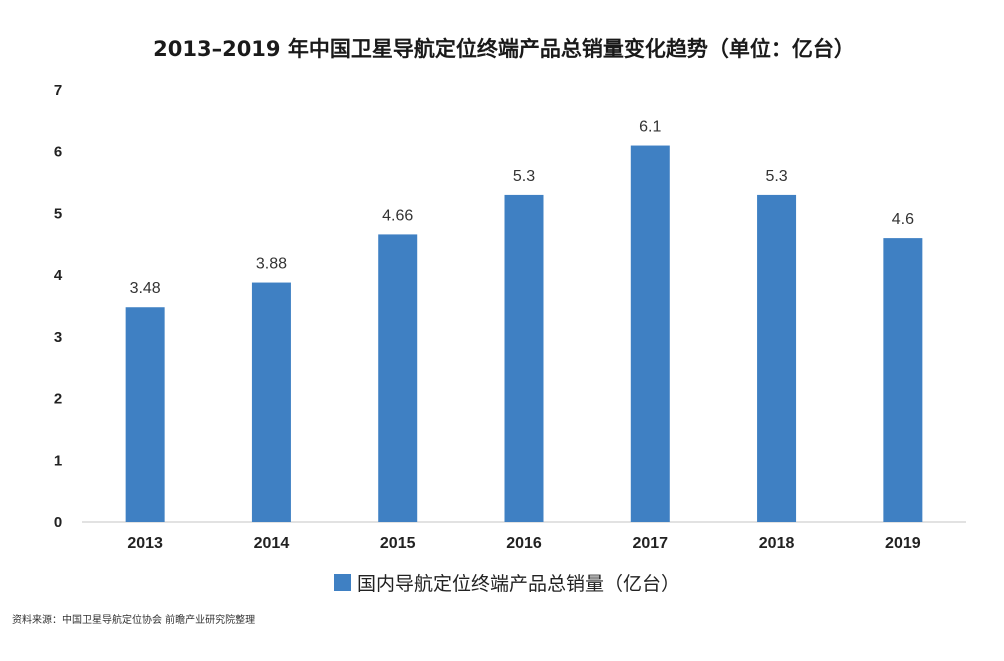 Image resolution: width=1004 pixels, height=661 pixels. What do you see at coordinates (903, 219) in the screenshot?
I see `data-label-2019: 4.6` at bounding box center [903, 219].